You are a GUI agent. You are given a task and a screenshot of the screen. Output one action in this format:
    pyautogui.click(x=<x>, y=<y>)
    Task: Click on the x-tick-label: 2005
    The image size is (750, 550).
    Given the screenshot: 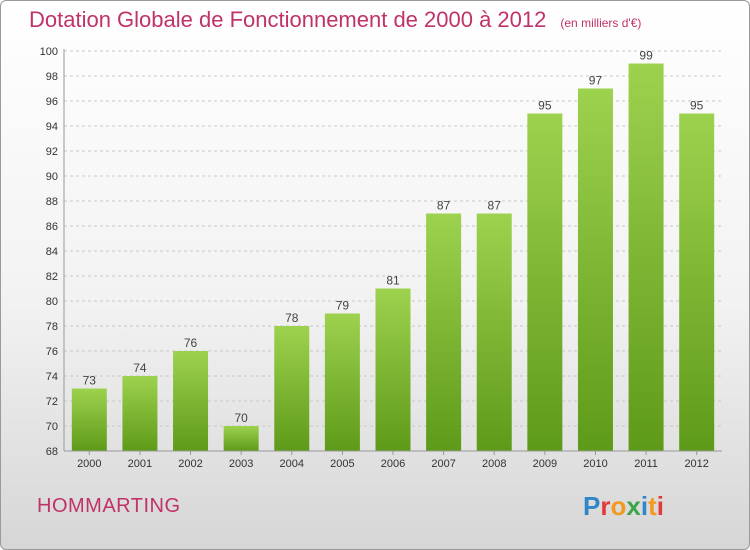 What is the action you would take?
    pyautogui.click(x=342, y=464)
    